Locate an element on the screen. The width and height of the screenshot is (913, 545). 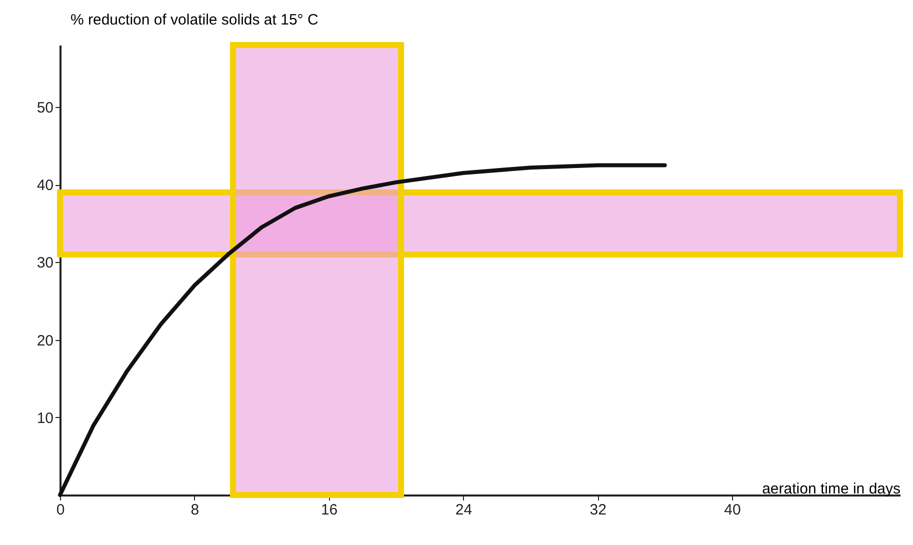
x-axis-title: aeration time in days is located at coordinates (831, 489).